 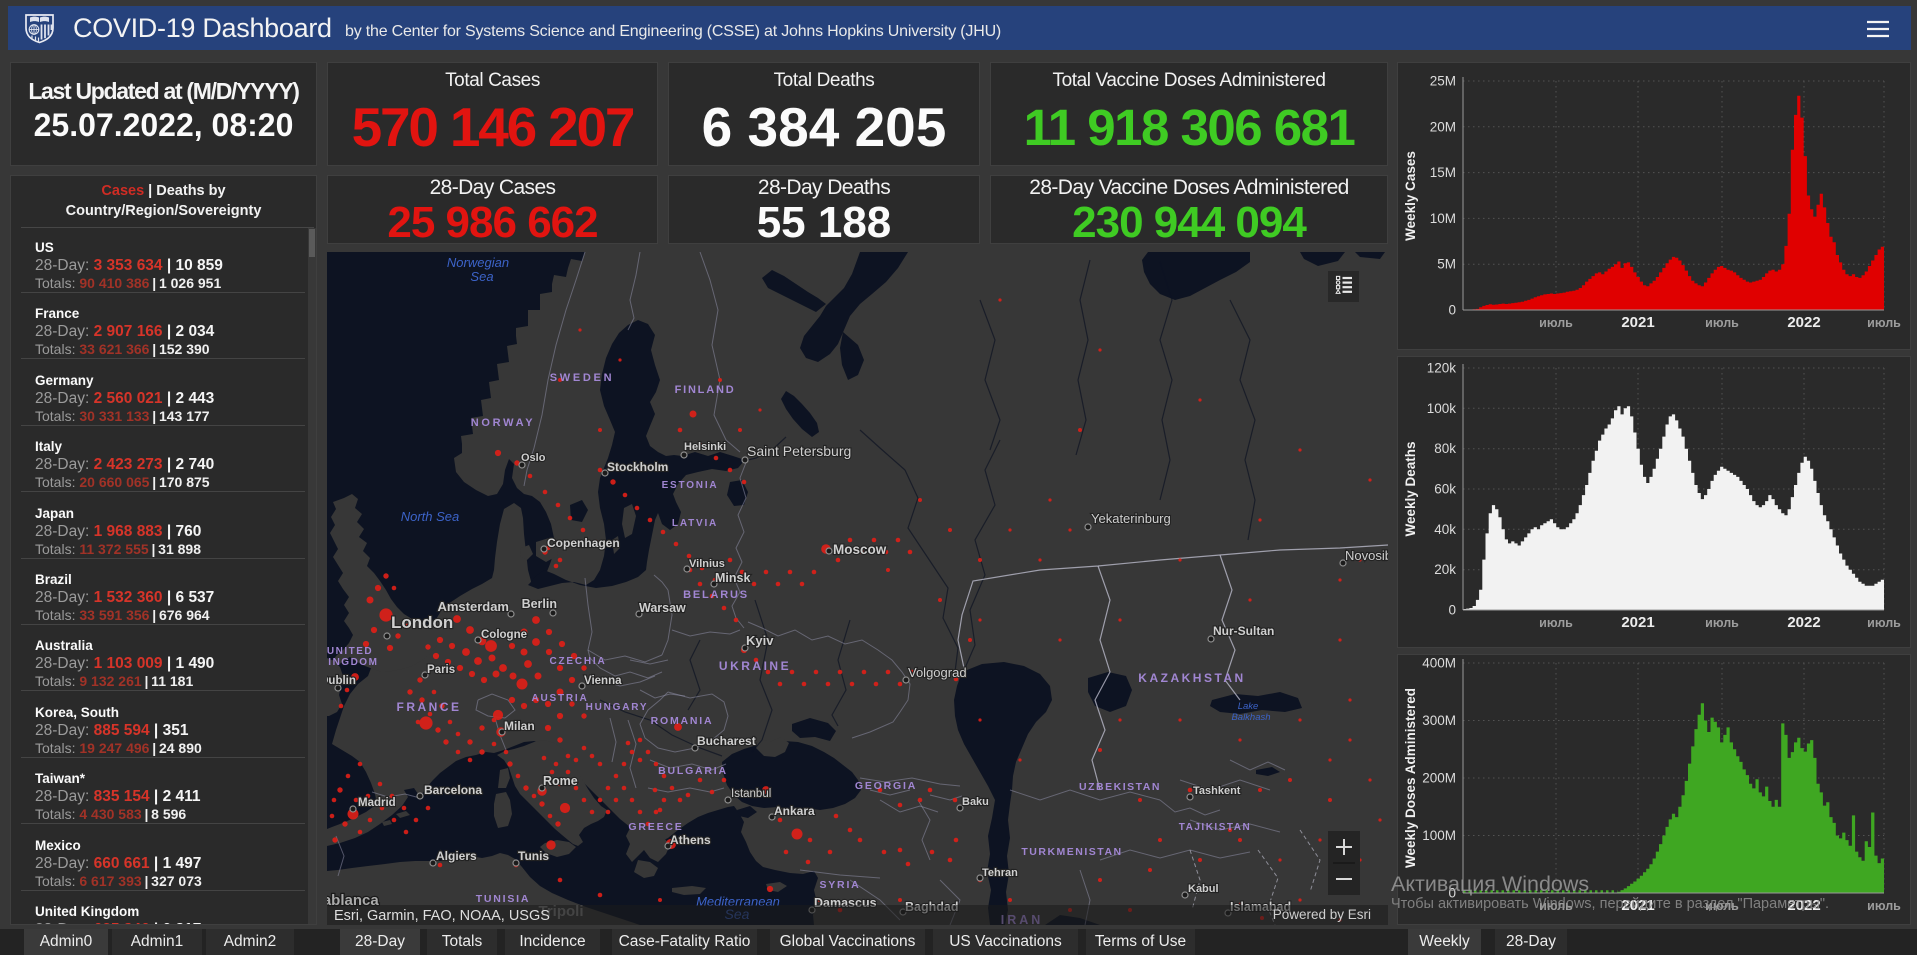 What do you see at coordinates (352, 662) in the screenshot?
I see `svg-text: KINGDOM` at bounding box center [352, 662].